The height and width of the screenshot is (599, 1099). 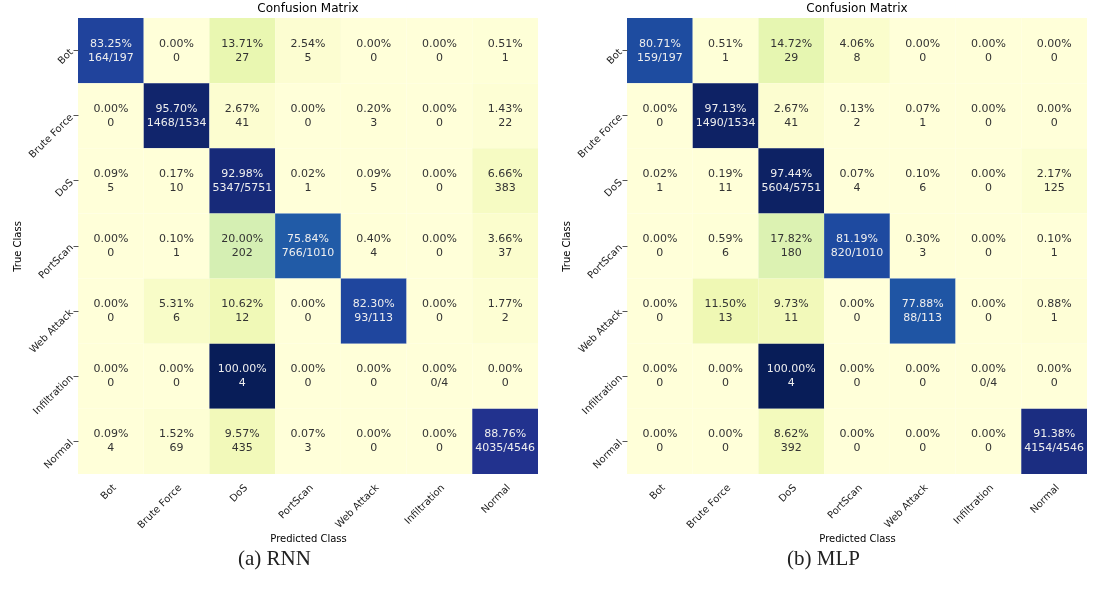 What do you see at coordinates (176, 108) in the screenshot?
I see `data-label: 95.70%` at bounding box center [176, 108].